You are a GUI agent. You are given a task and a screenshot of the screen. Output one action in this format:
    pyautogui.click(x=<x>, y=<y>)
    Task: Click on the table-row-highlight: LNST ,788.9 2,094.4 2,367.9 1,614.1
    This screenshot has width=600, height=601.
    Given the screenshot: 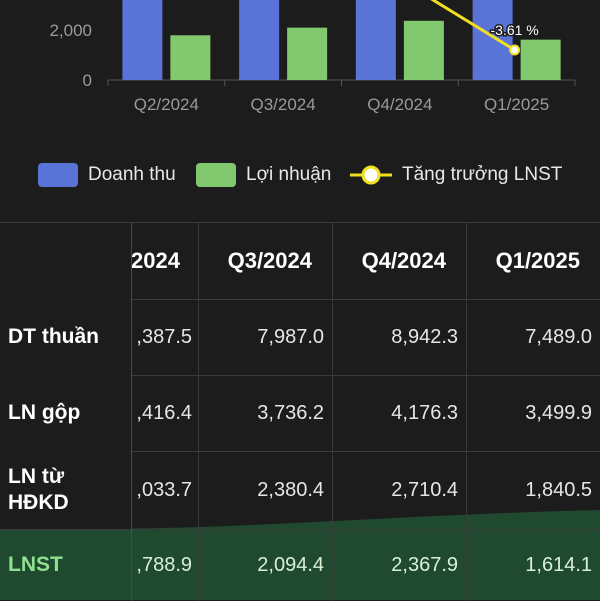 What is the action you would take?
    pyautogui.click(x=300, y=565)
    